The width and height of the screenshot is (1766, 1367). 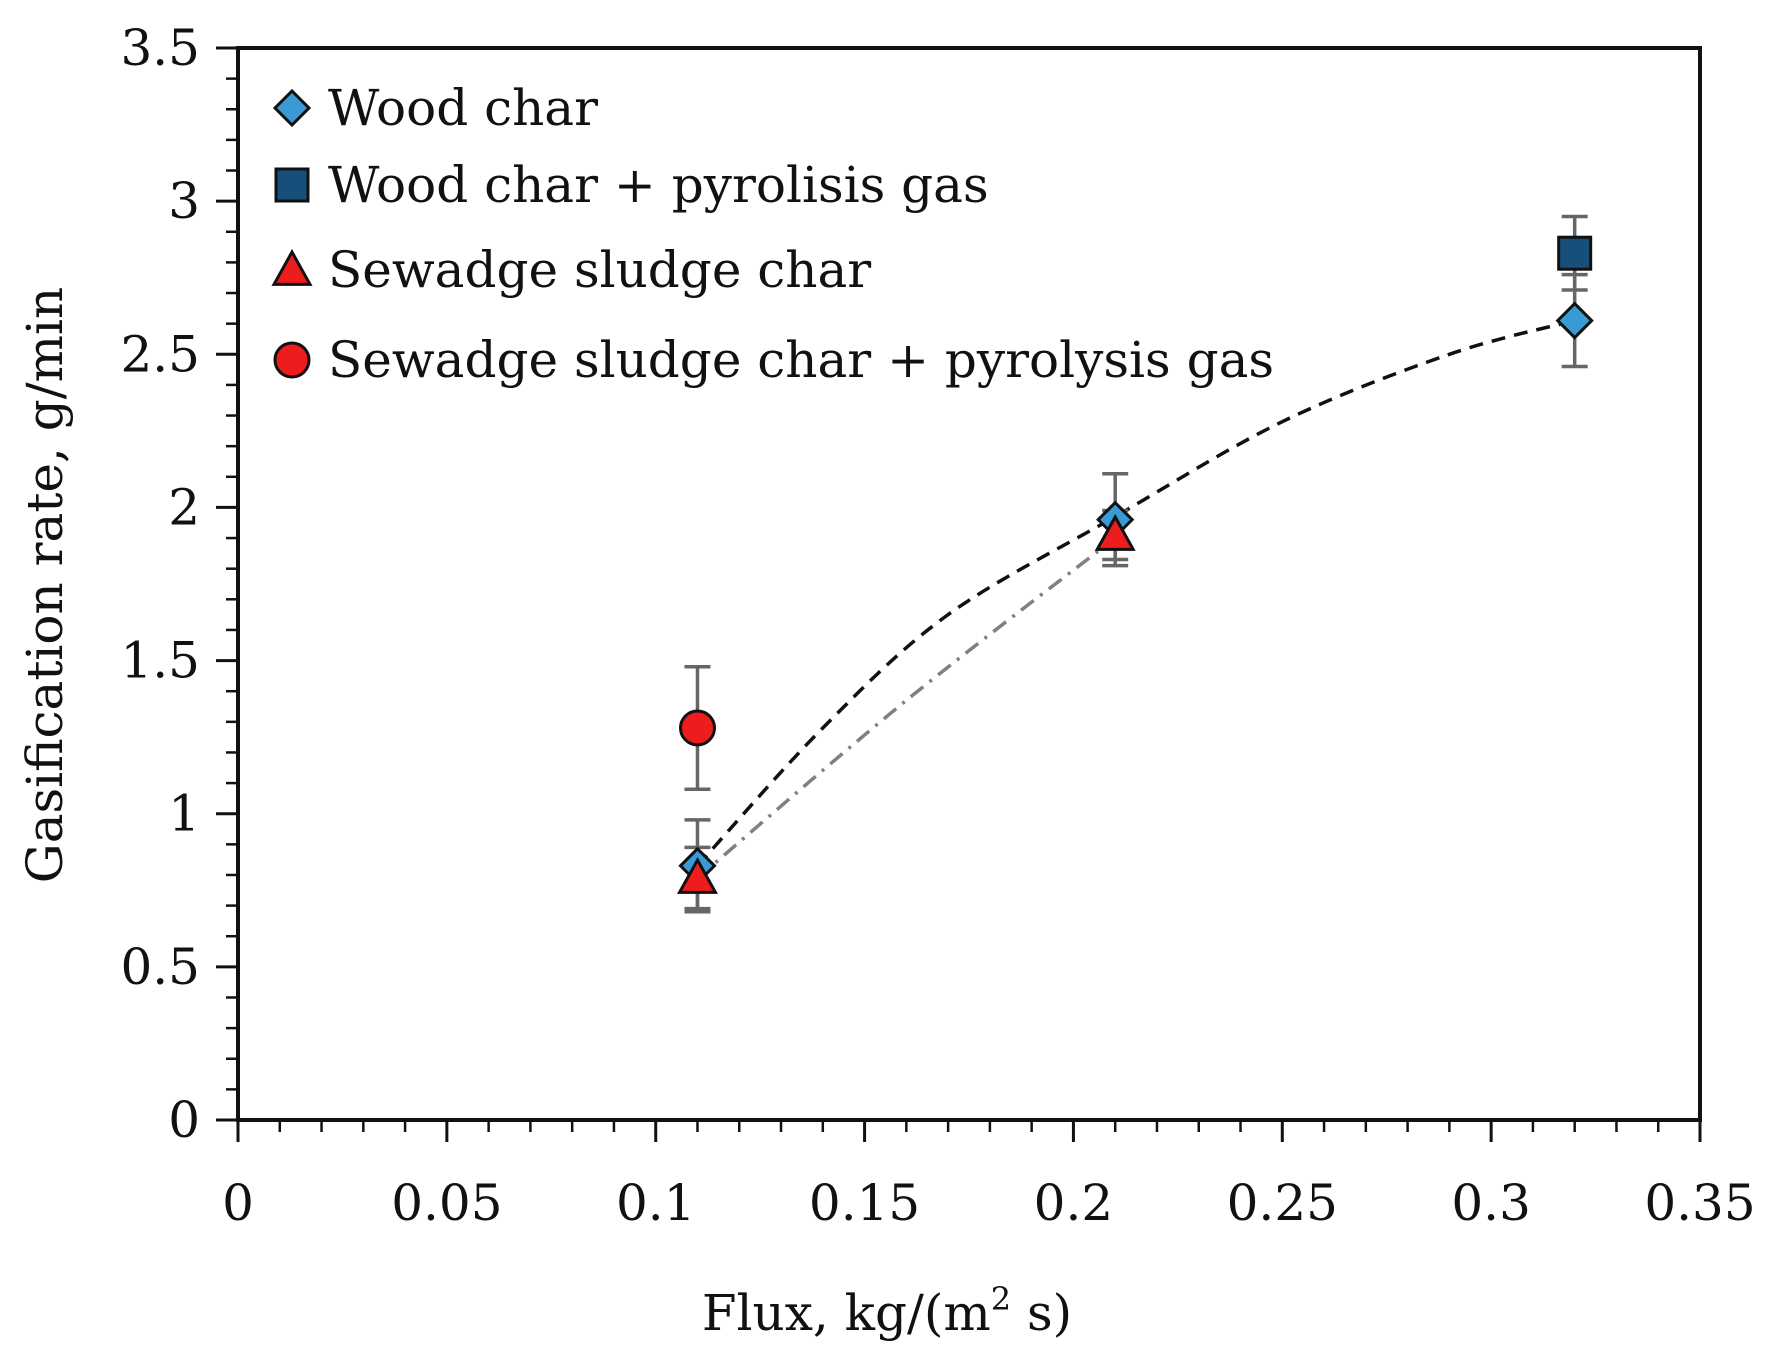 What do you see at coordinates (160, 661) in the screenshot?
I see `y-tick-label: 1.5` at bounding box center [160, 661].